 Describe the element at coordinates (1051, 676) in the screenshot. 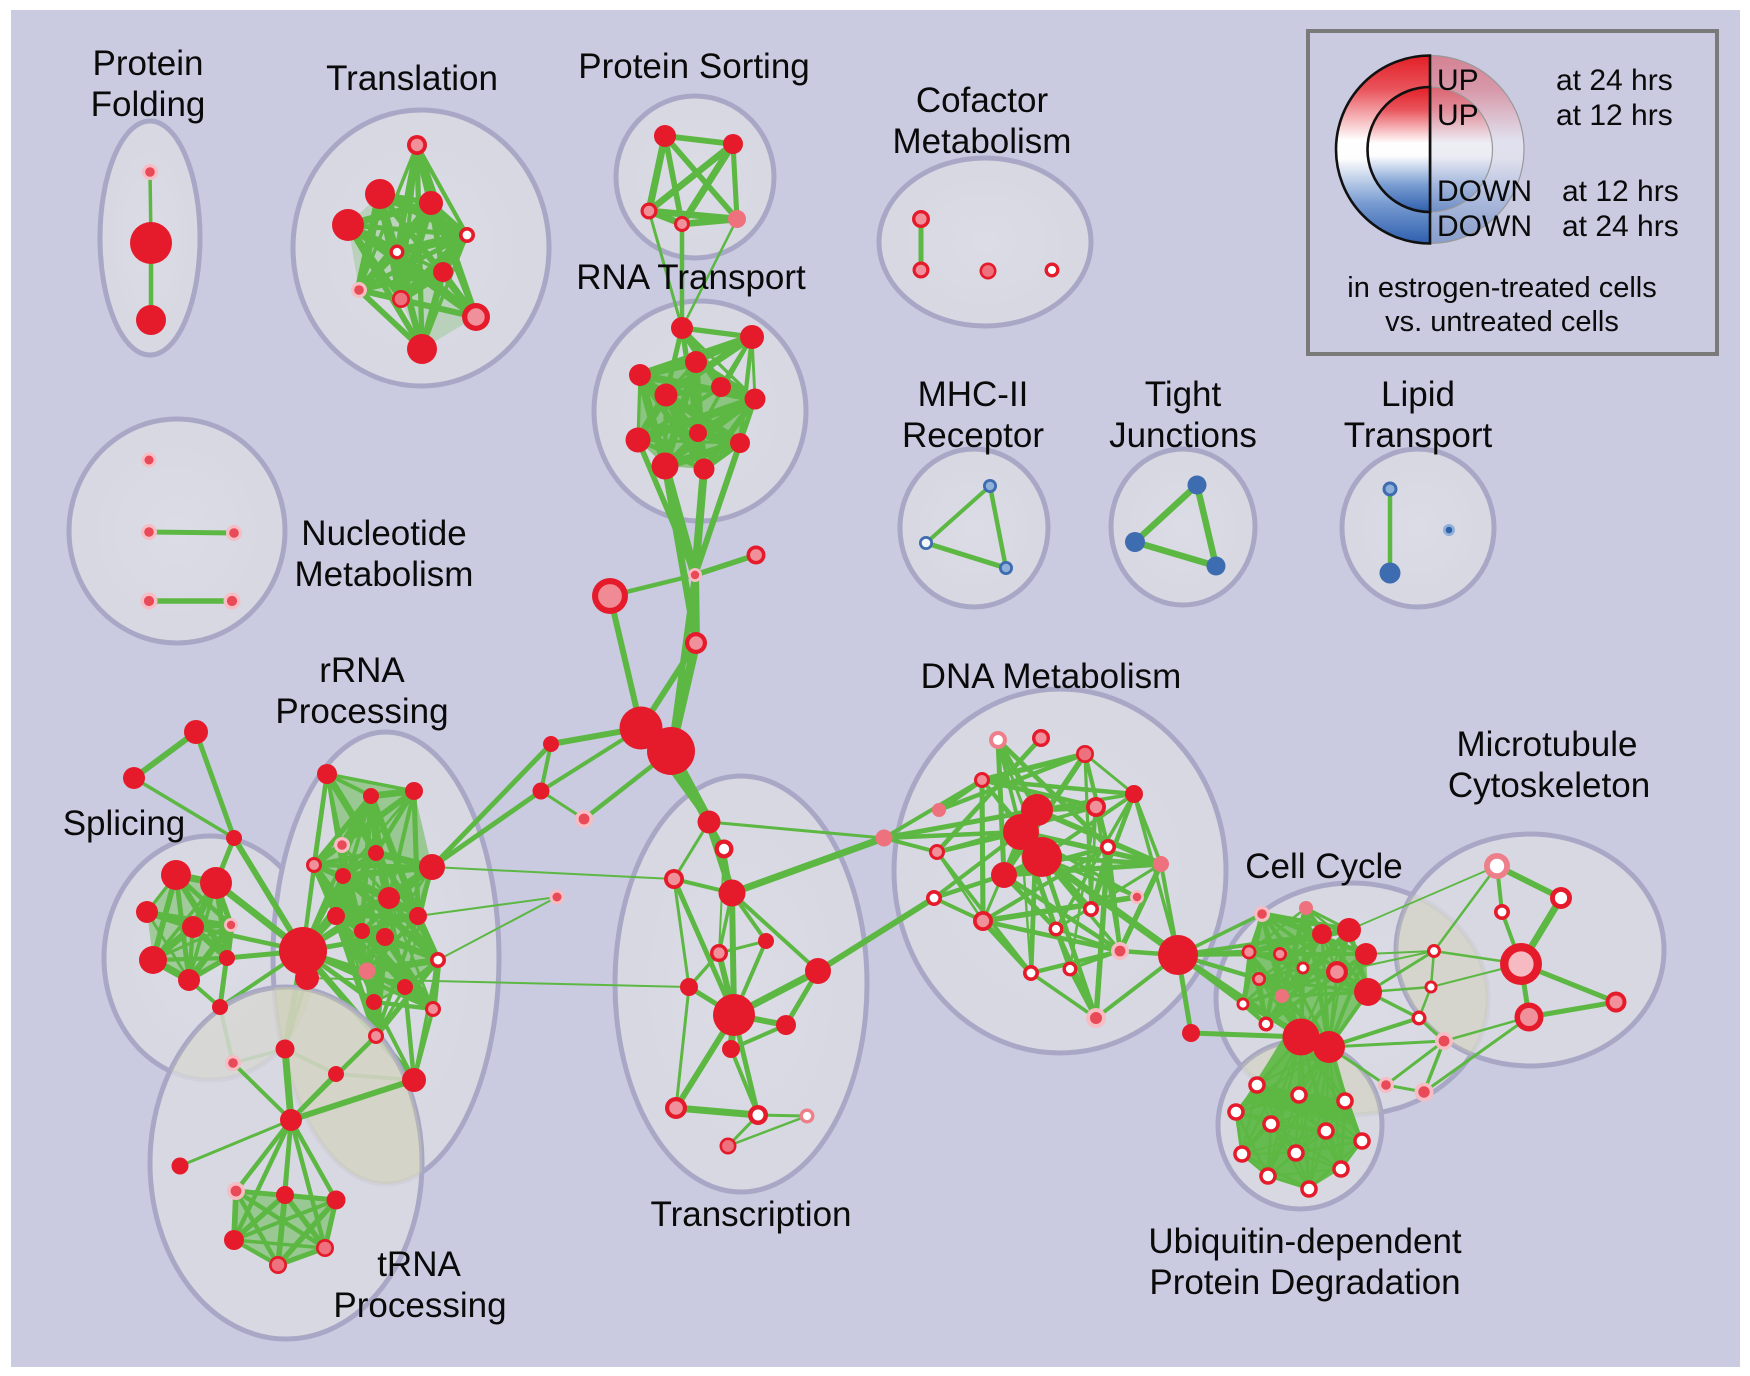

I see `svg-text: DNA Metabolism` at that location.